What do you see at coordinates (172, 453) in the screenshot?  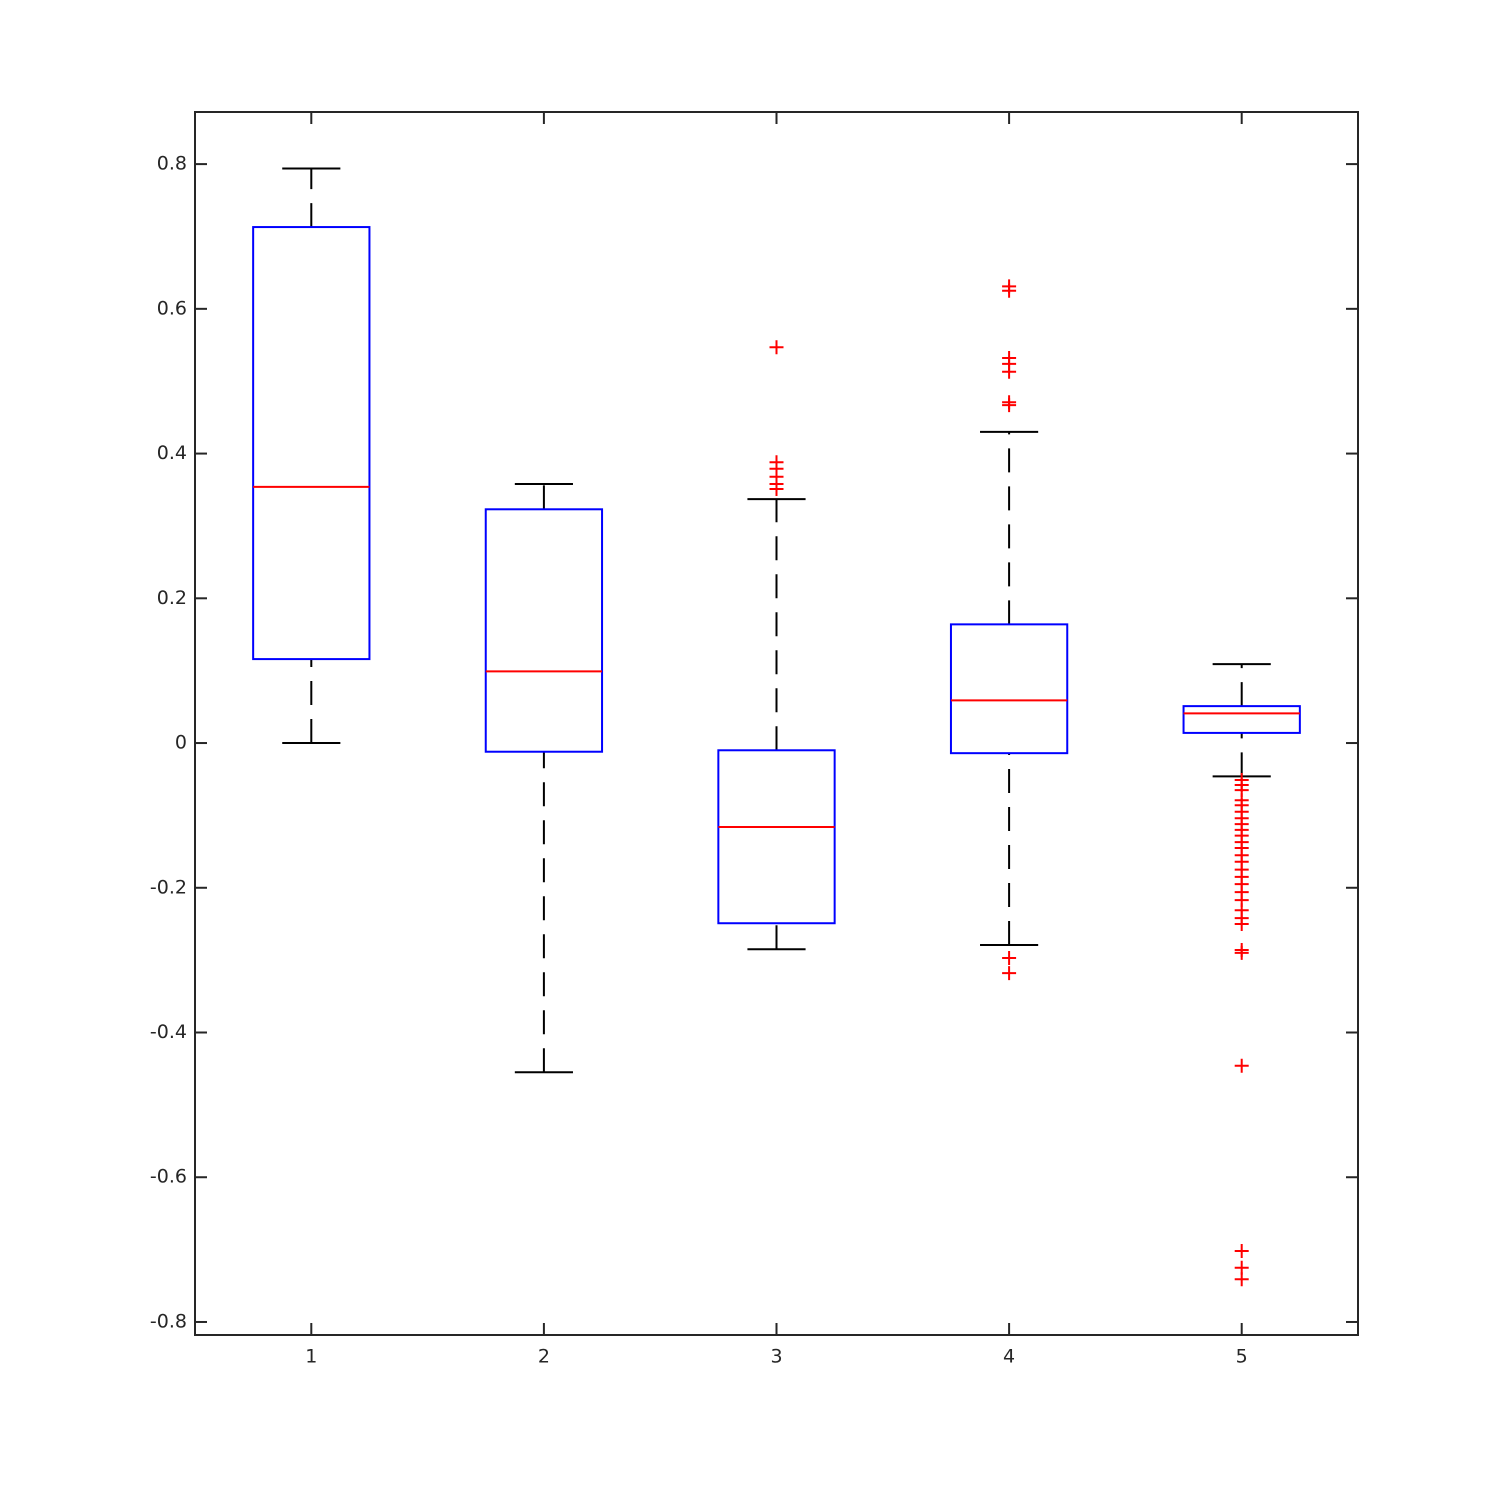 I see `y-tick-label: 0.4` at bounding box center [172, 453].